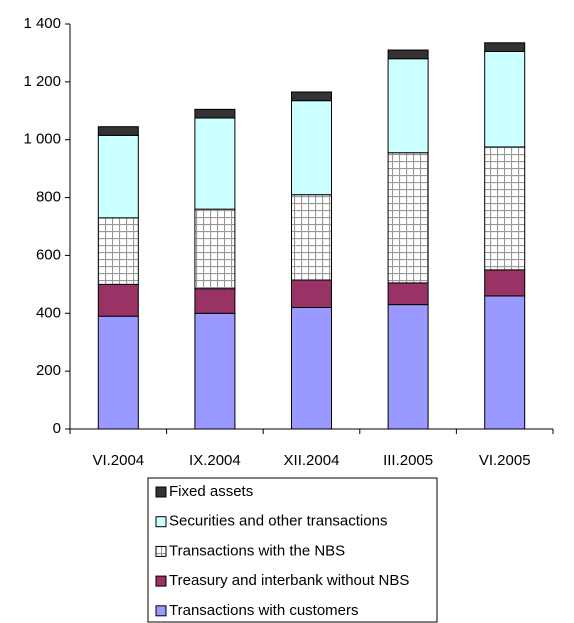  I want to click on y-tick-label: 400, so click(48, 312).